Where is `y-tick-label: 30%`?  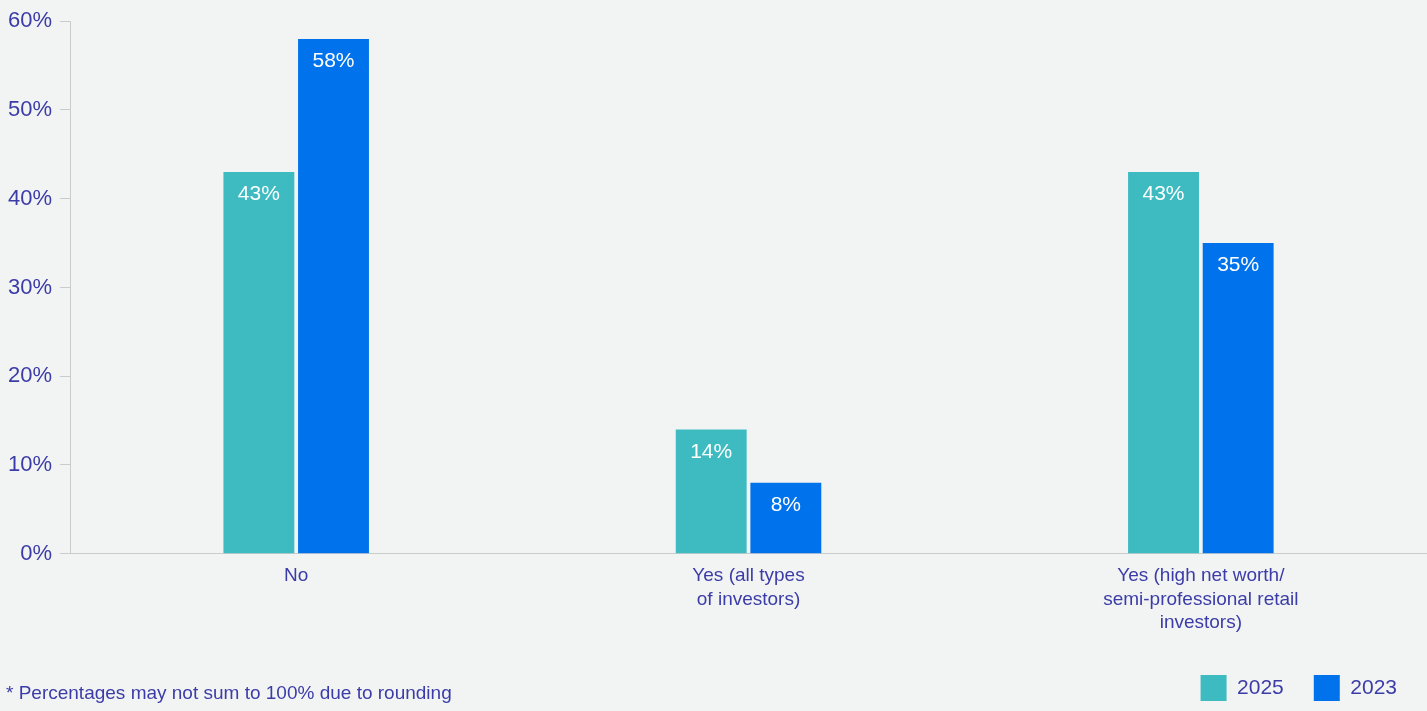
y-tick-label: 30% is located at coordinates (30, 286).